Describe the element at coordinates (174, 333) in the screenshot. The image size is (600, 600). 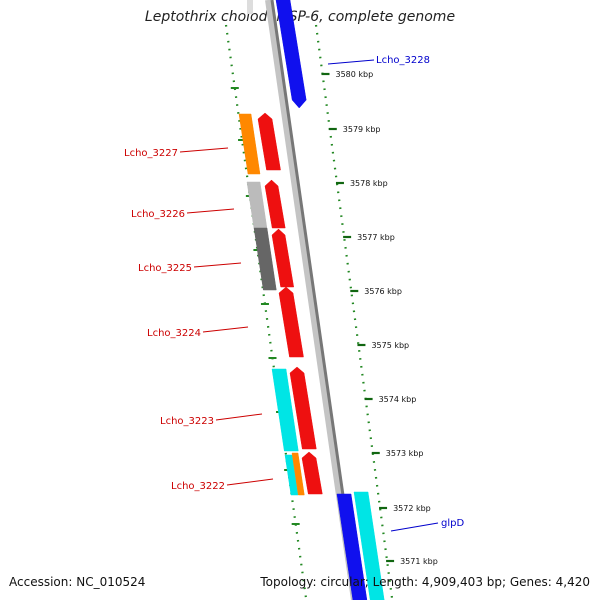
I see `gene-label-left: Lcho_3224` at that location.